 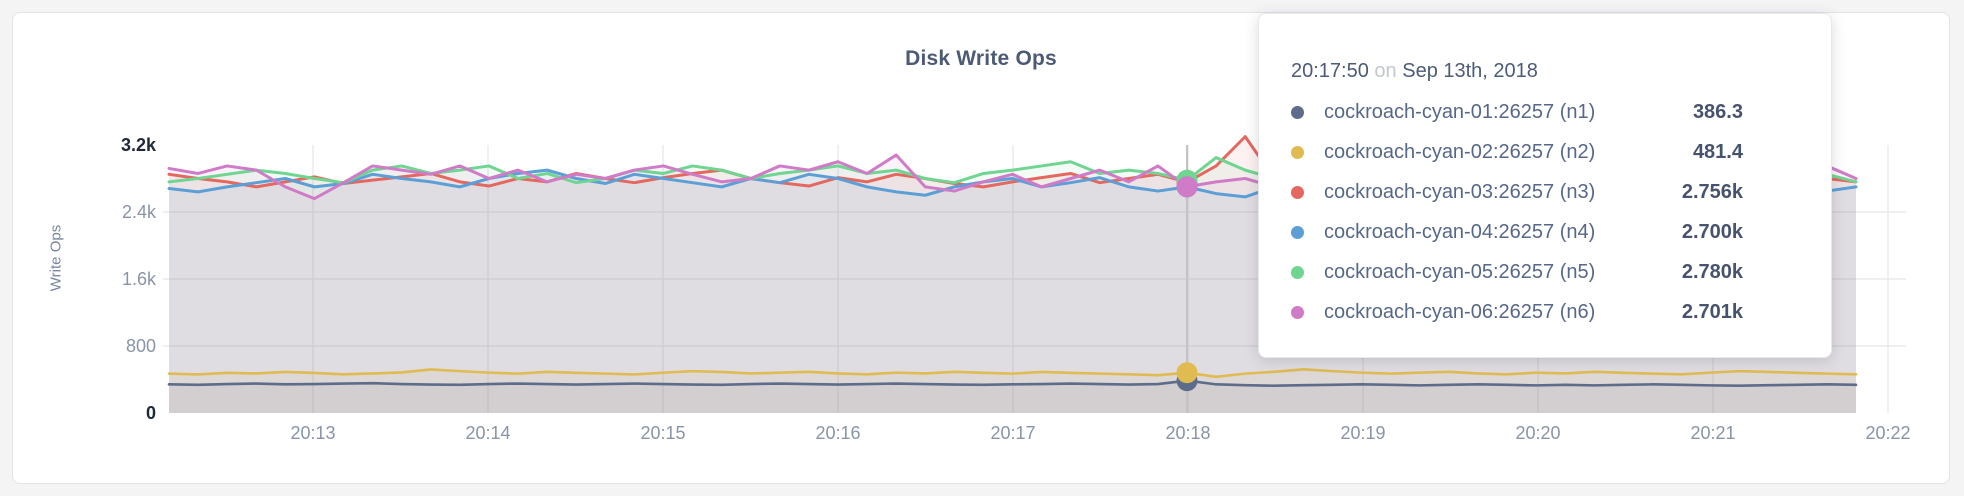 I want to click on series-label: cockroach-cyan-06:26257 (n6), so click(x=1460, y=311).